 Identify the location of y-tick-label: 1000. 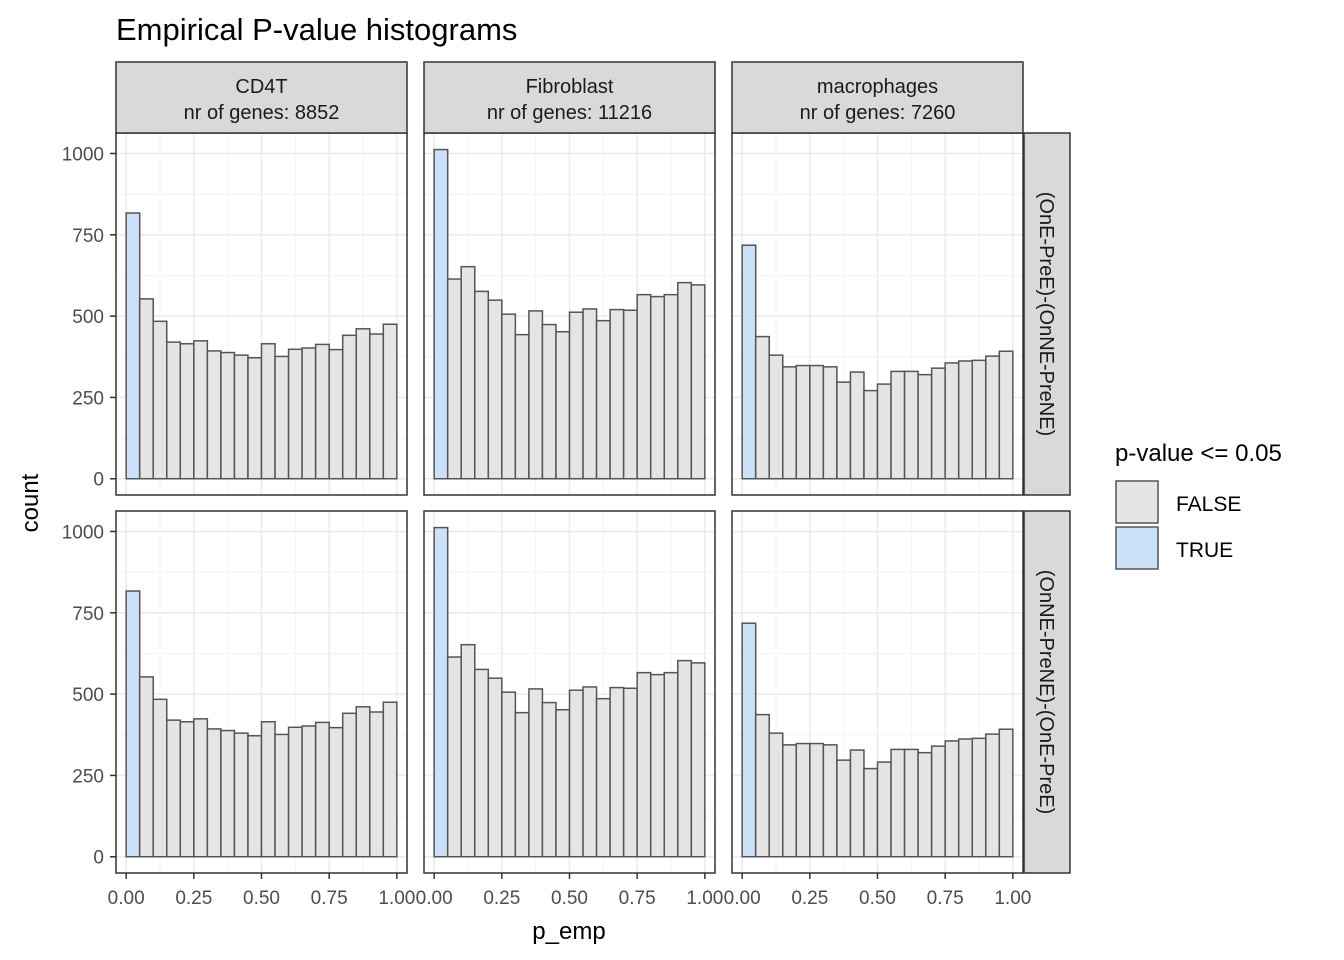
(83, 154).